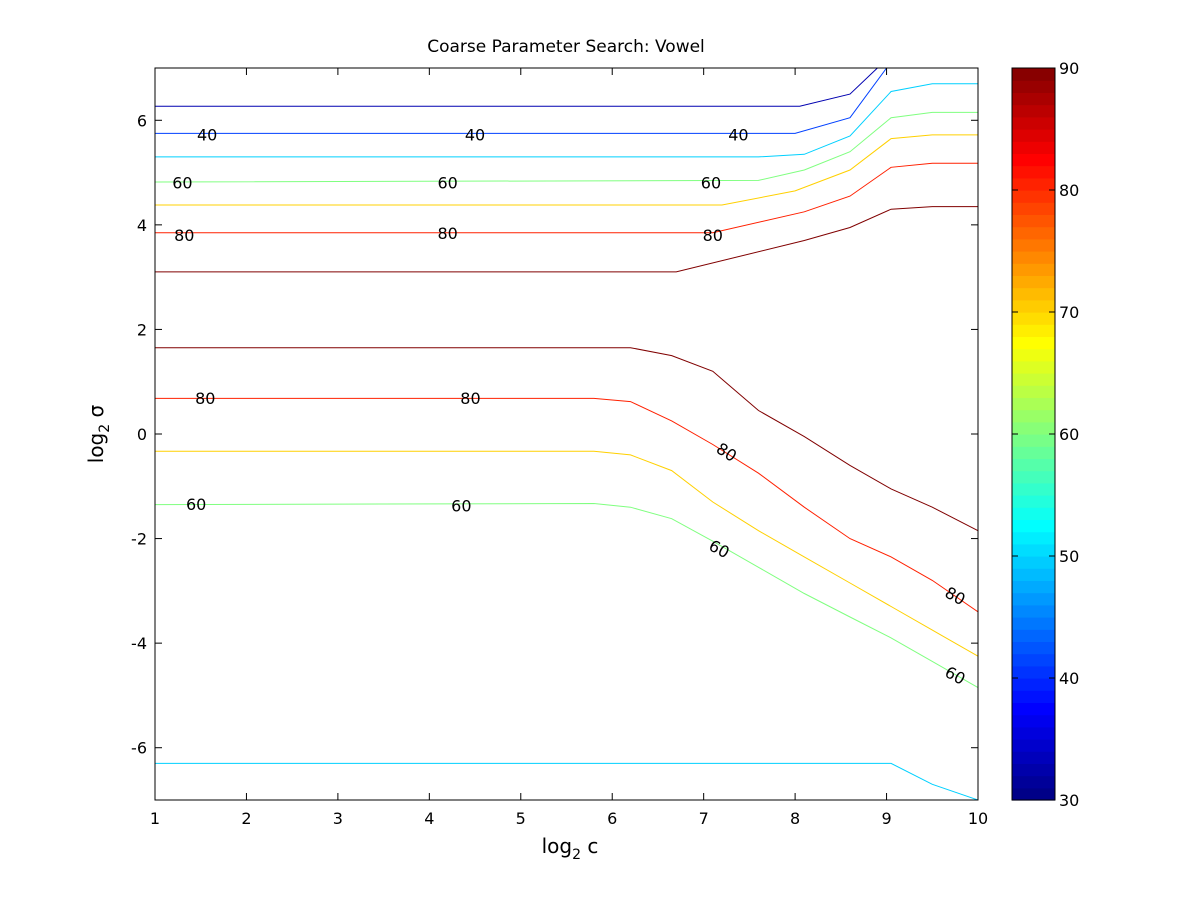 This screenshot has width=1200, height=900. What do you see at coordinates (1069, 434) in the screenshot?
I see `colorbar-tick-label: 60` at bounding box center [1069, 434].